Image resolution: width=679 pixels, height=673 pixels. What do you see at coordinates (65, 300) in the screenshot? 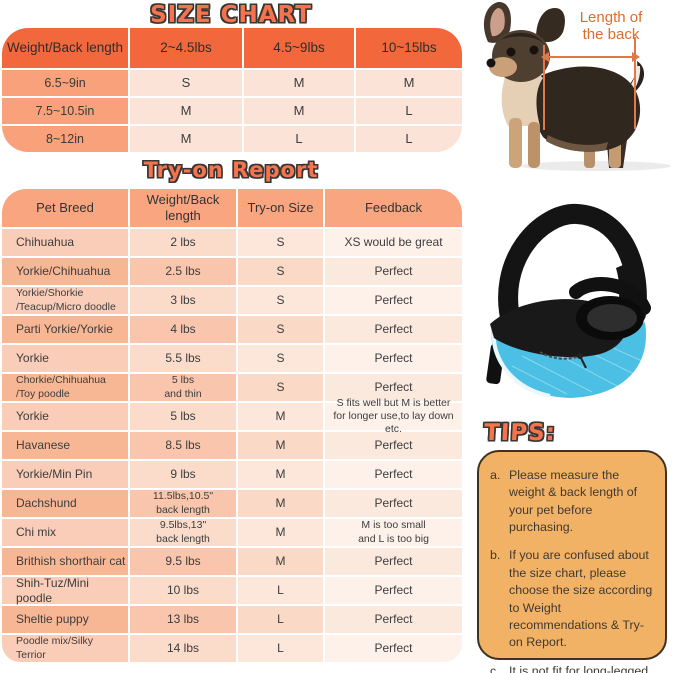
I see `pet-breed-cell: Yorkie/Shorkie /Teacup/Micro doodle` at bounding box center [65, 300].